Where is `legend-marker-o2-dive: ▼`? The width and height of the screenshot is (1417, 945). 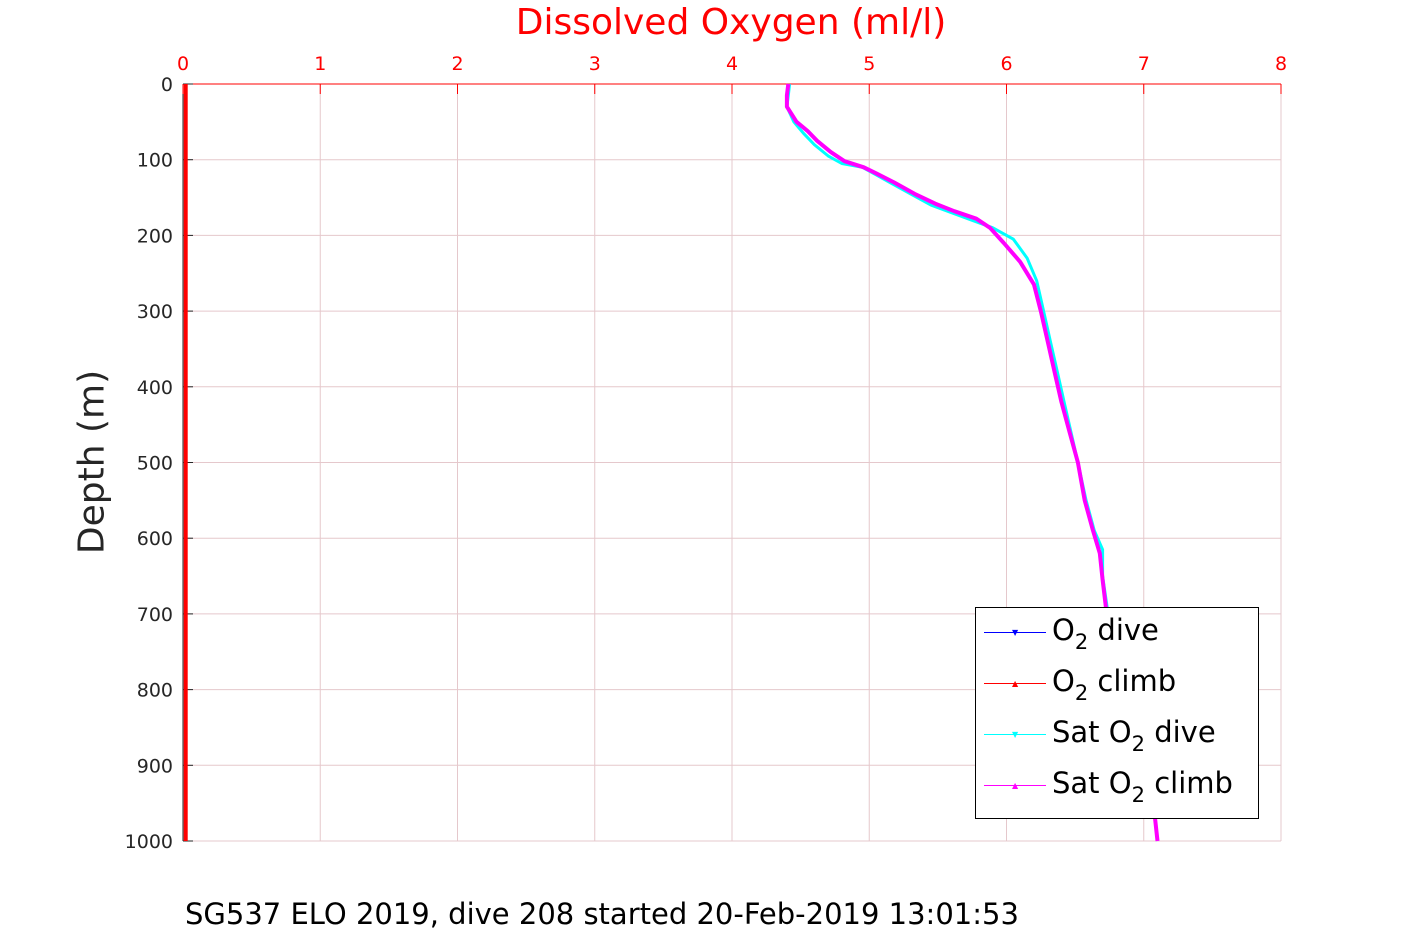 legend-marker-o2-dive: ▼ is located at coordinates (1015, 632).